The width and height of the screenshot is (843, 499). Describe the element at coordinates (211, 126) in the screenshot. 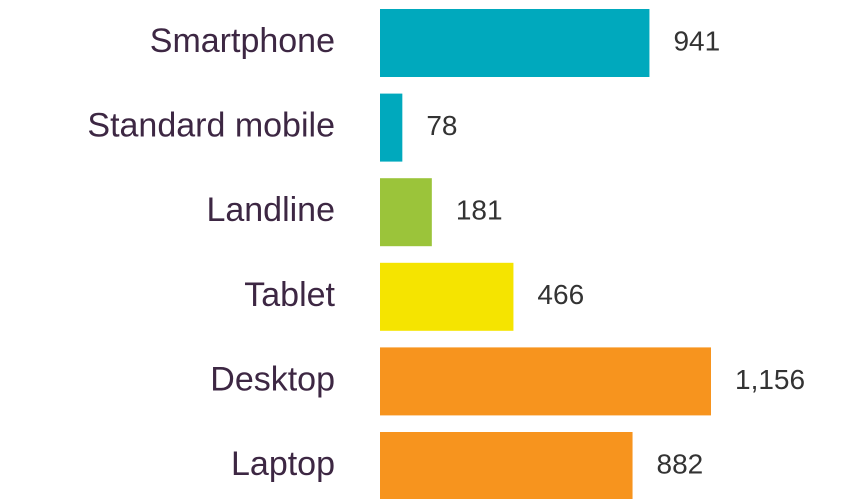

I see `category-label: Standard mobile` at that location.